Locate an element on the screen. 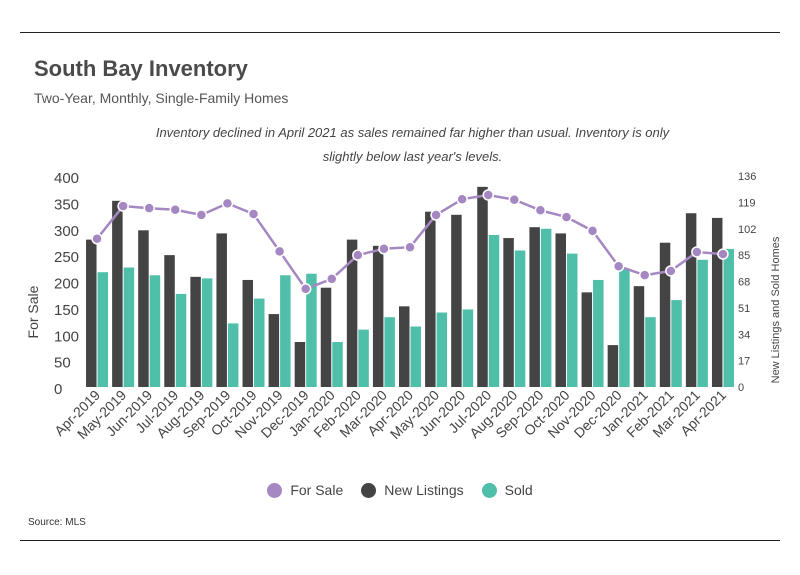 This screenshot has width=800, height=575. legend-item-sold: Sold is located at coordinates (507, 490).